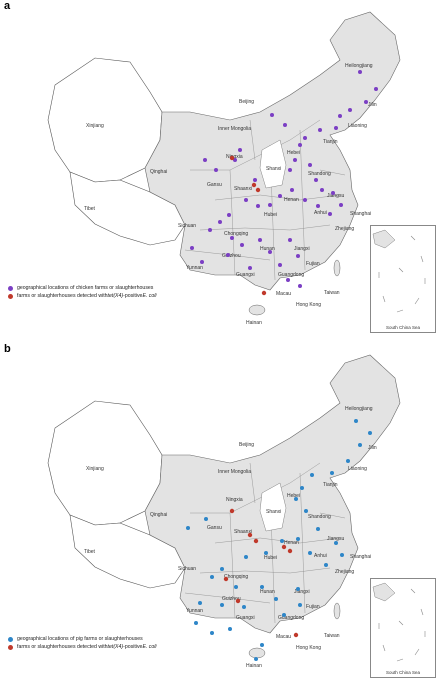 The height and width of the screenshot is (685, 441). Describe the element at coordinates (283, 294) in the screenshot. I see `label-macau: Macau` at that location.